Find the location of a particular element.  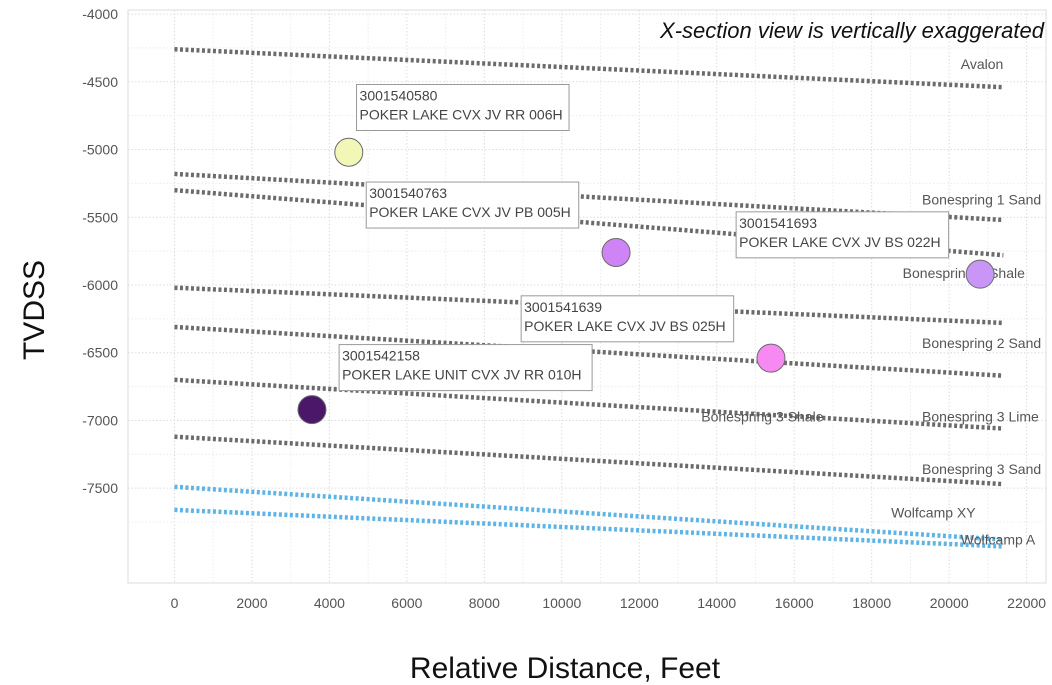

y-tick-label: -4000 is located at coordinates (100, 14).